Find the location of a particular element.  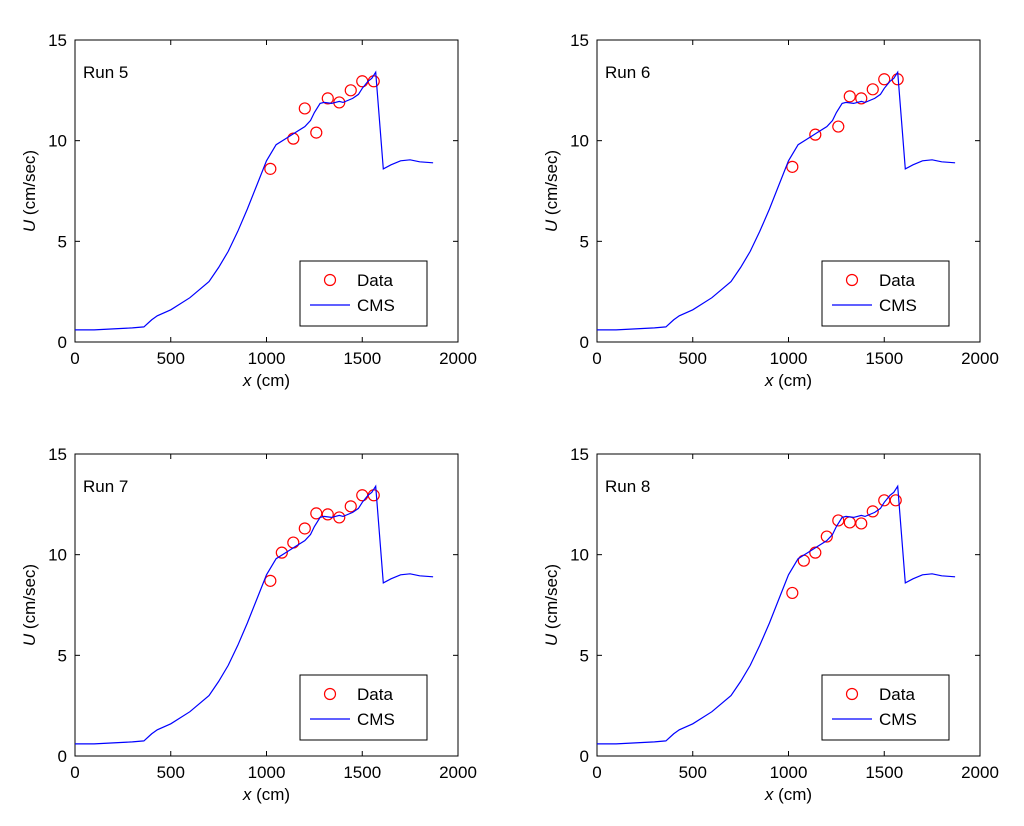

run-title: Run 6 is located at coordinates (627, 72).